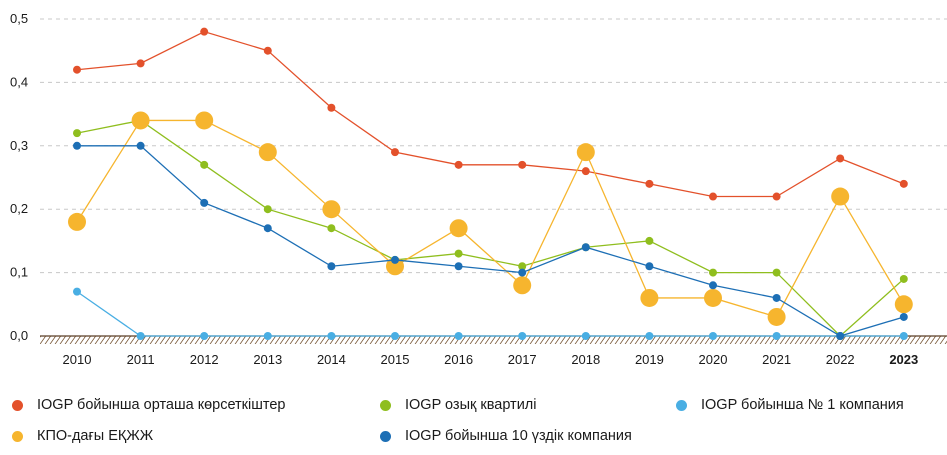  I want to click on x-axis-baseline-hatch, so click(493, 340).